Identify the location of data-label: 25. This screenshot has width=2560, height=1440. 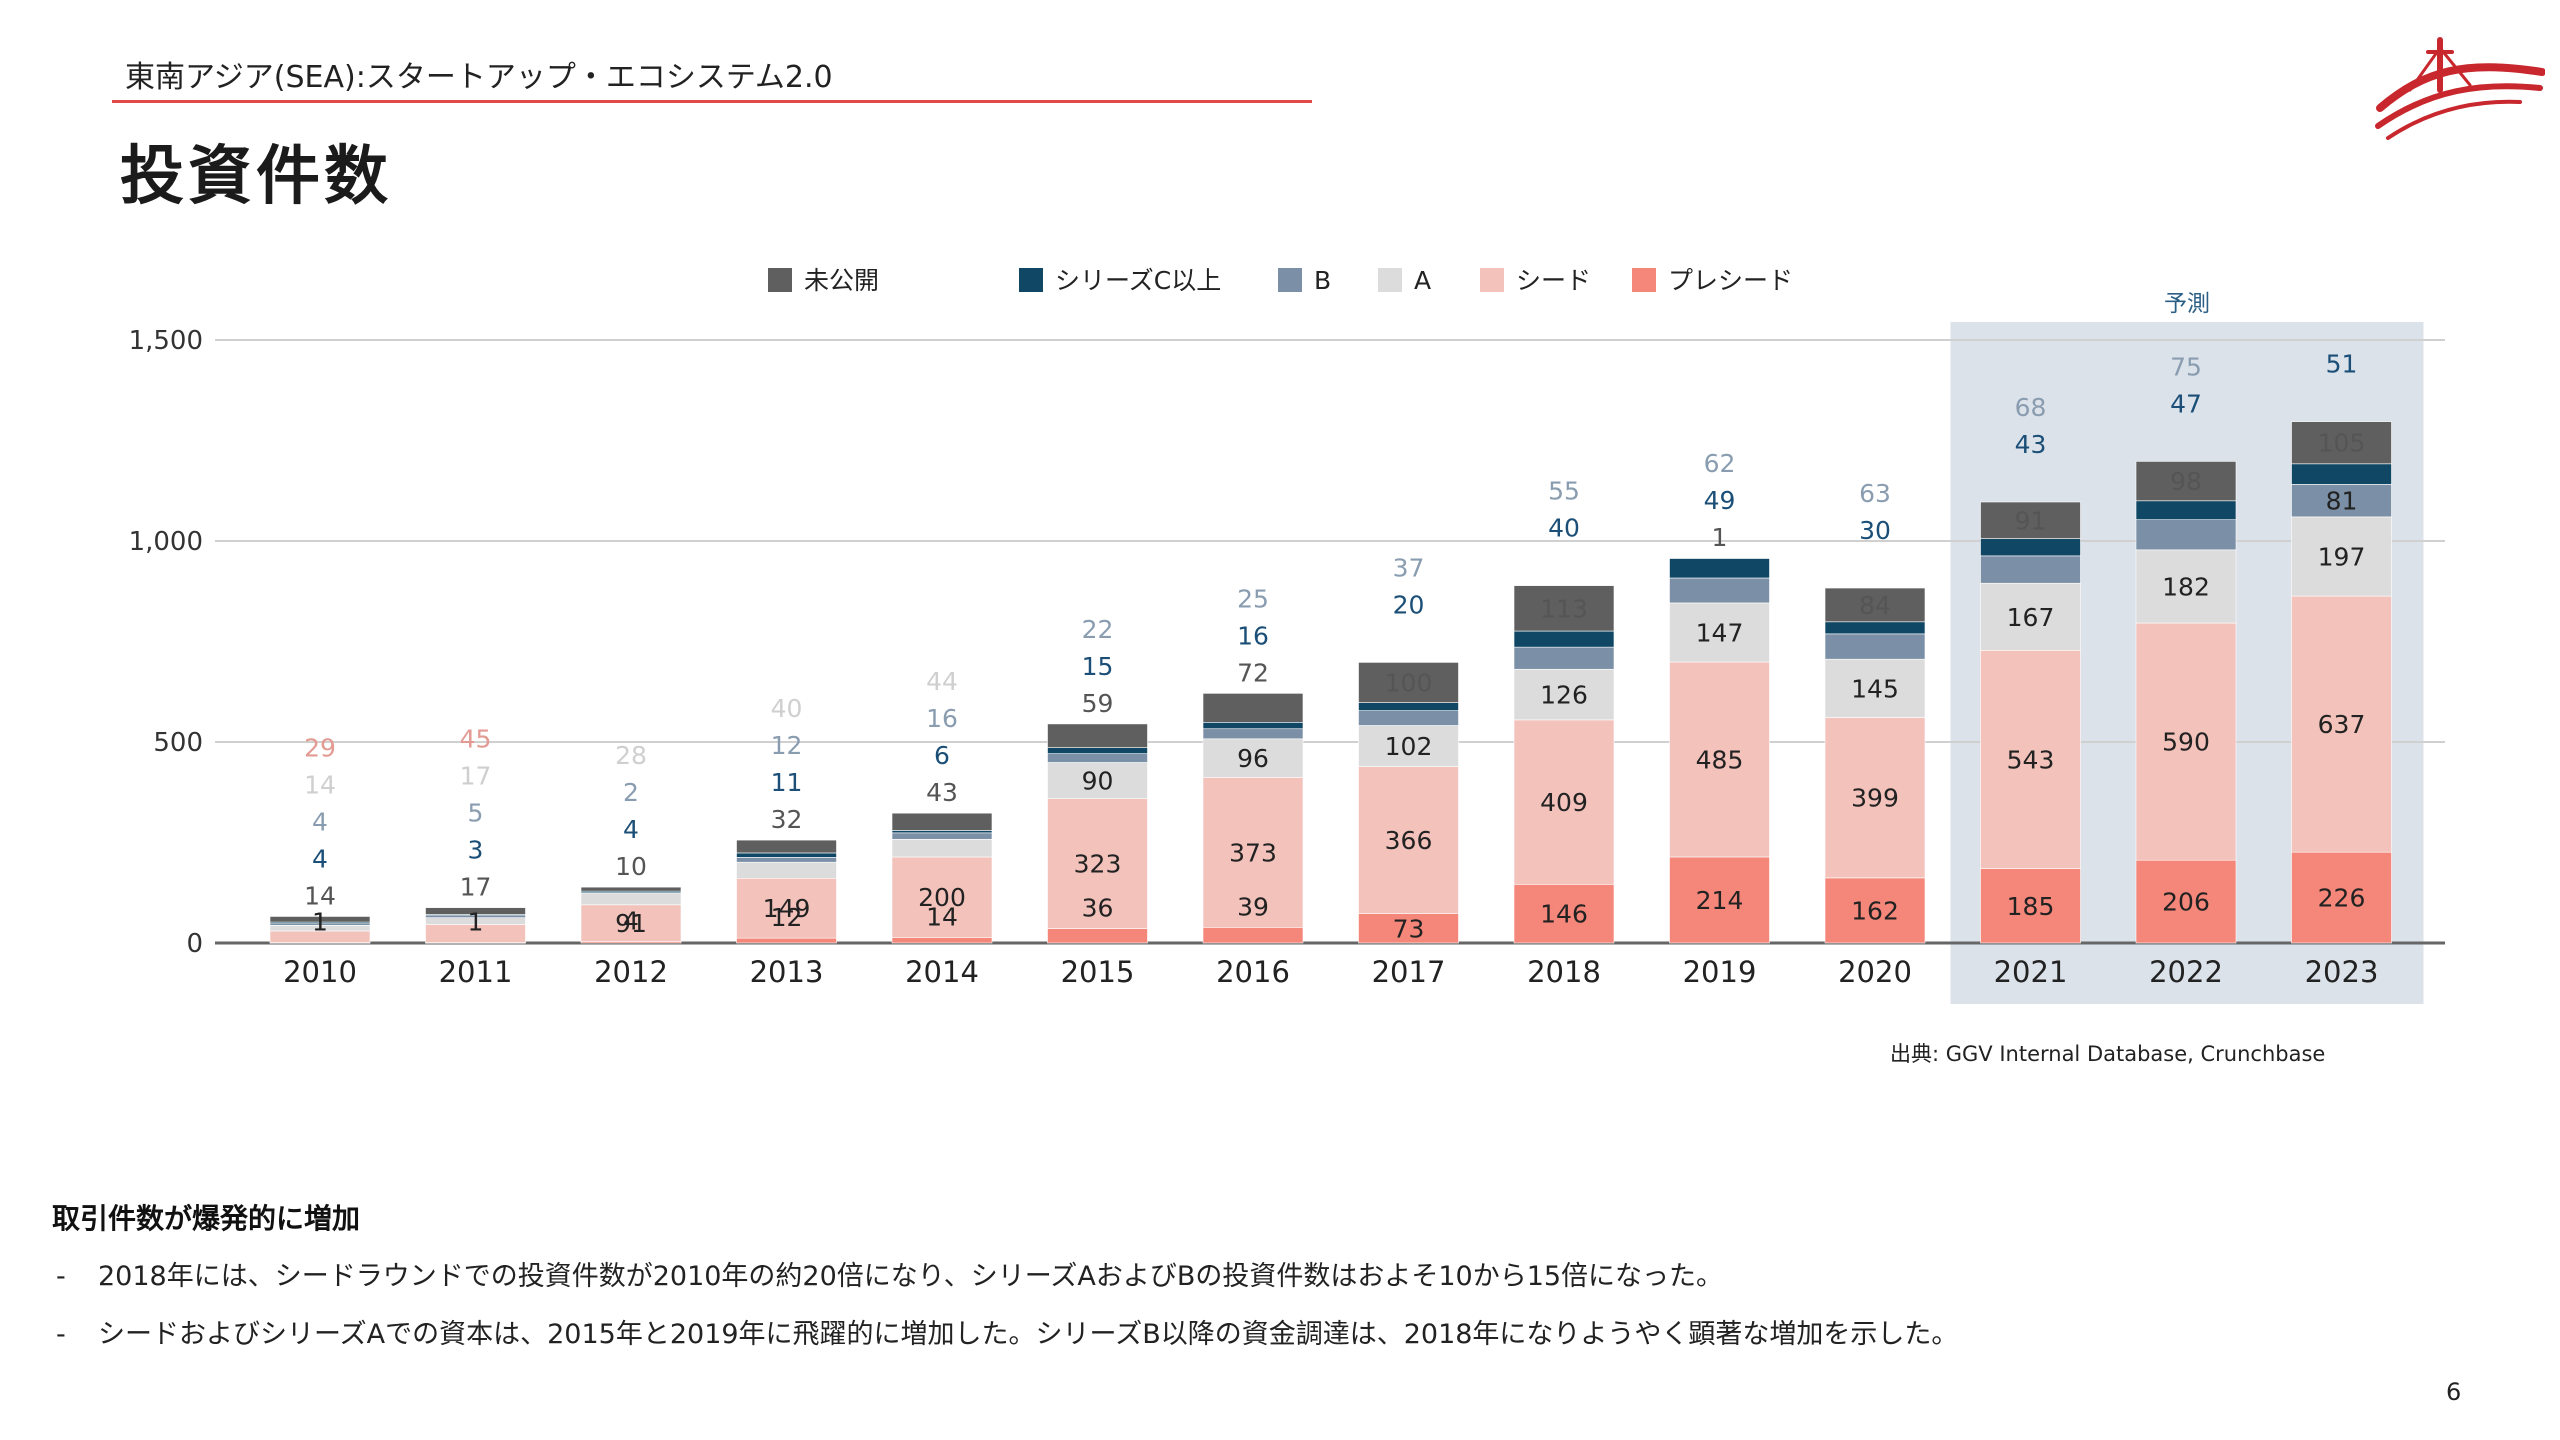
(1253, 598).